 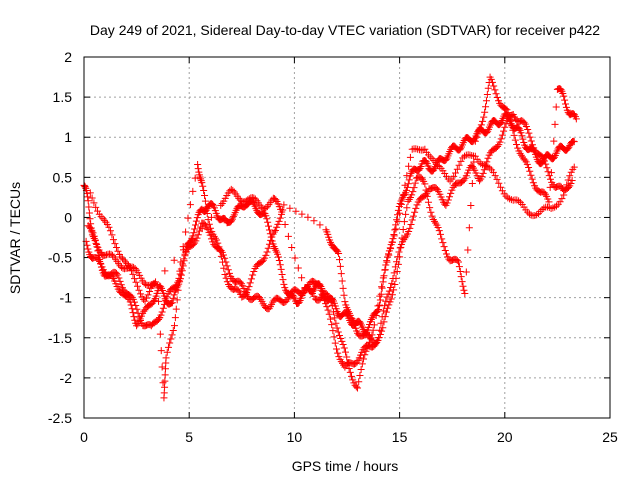 What do you see at coordinates (66, 298) in the screenshot?
I see `y-tick-label: -1` at bounding box center [66, 298].